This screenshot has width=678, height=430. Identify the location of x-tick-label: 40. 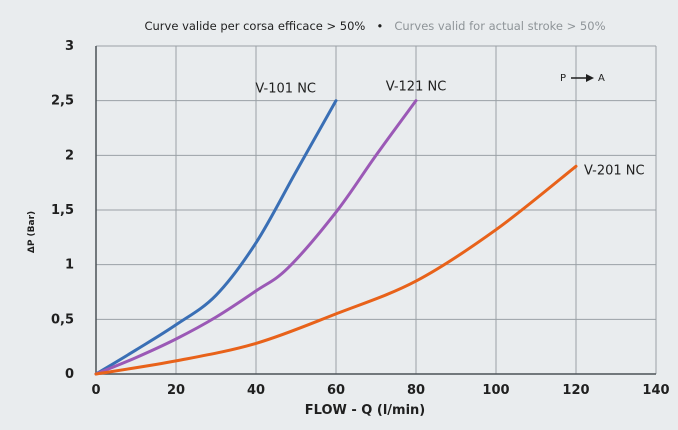
(256, 390).